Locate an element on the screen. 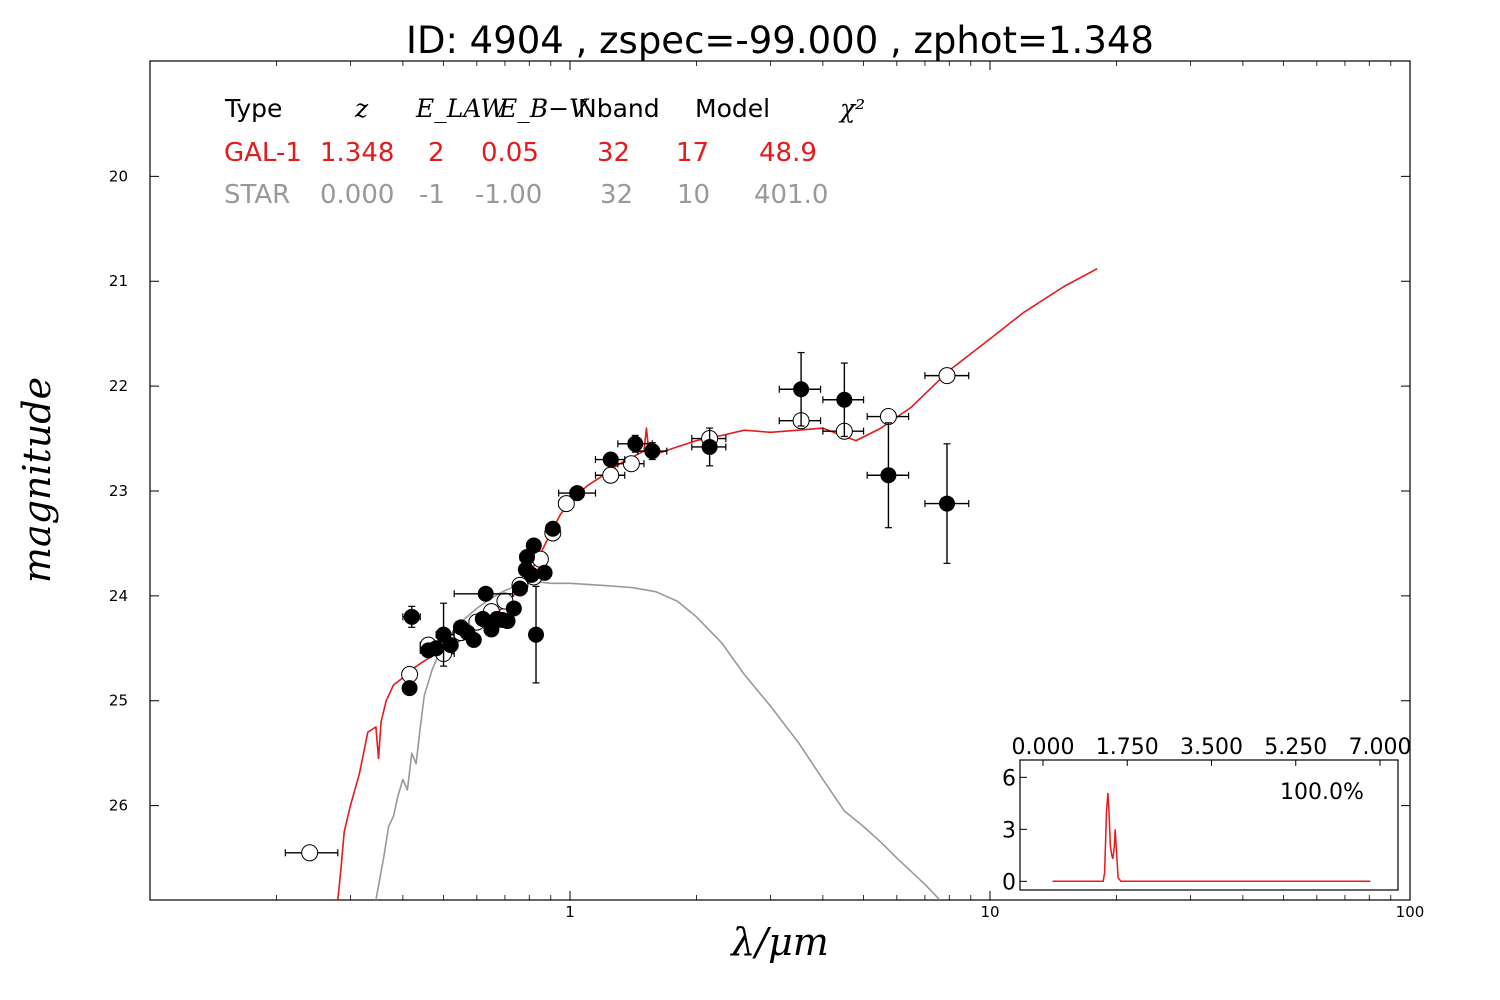 This screenshot has height=1000, width=1500. star-nband: 32 is located at coordinates (616, 195).